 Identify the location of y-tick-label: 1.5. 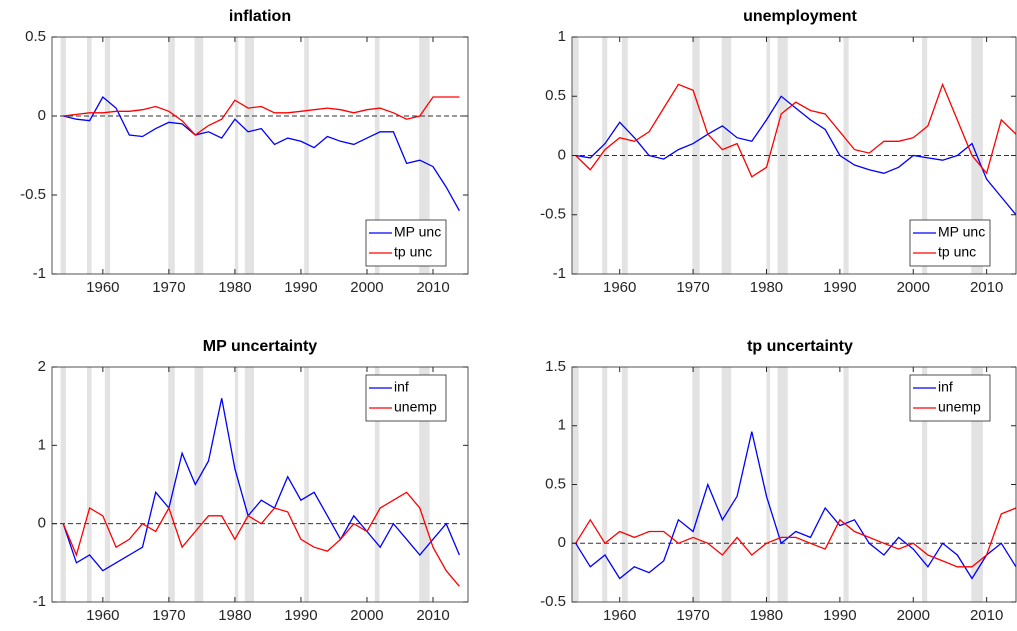
(555, 366).